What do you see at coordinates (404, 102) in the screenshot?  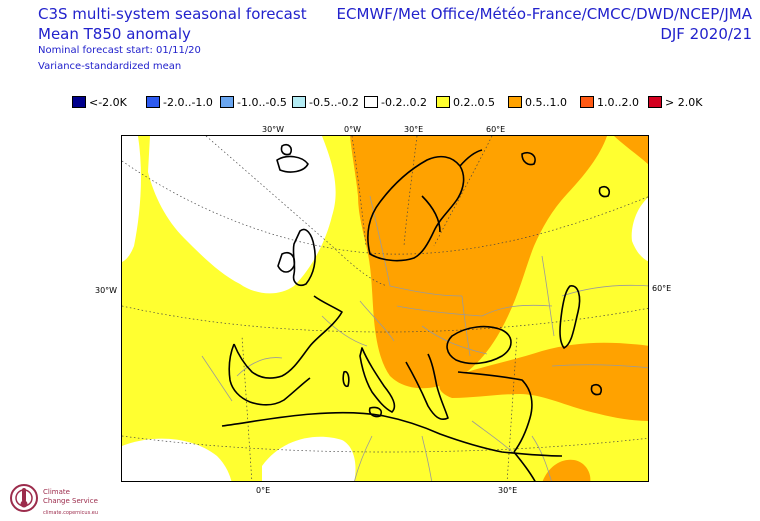 I see `legend-label: -0.2..0.2` at bounding box center [404, 102].